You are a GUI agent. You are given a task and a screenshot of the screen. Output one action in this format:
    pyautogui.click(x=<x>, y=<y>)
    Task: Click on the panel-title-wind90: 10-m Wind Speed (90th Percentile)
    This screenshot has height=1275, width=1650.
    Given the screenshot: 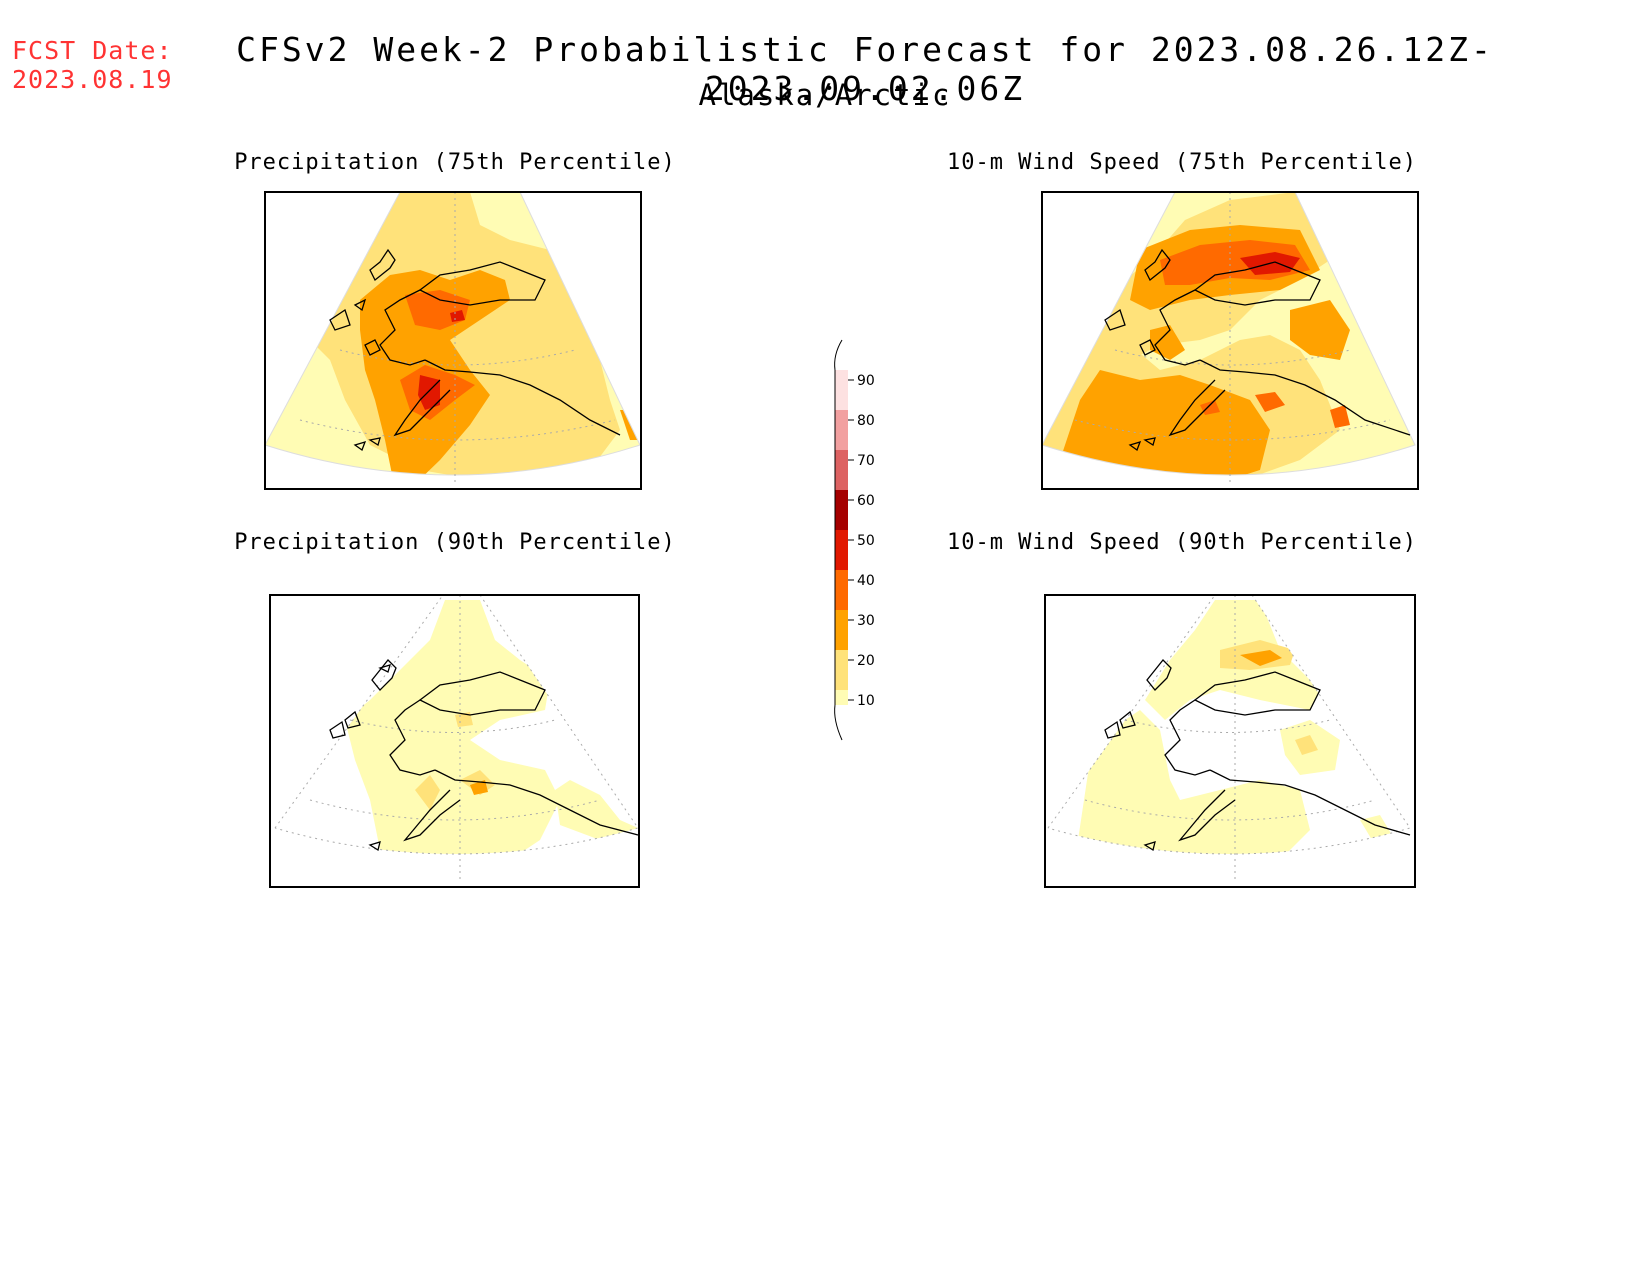 What is the action you would take?
    pyautogui.click(x=1182, y=542)
    